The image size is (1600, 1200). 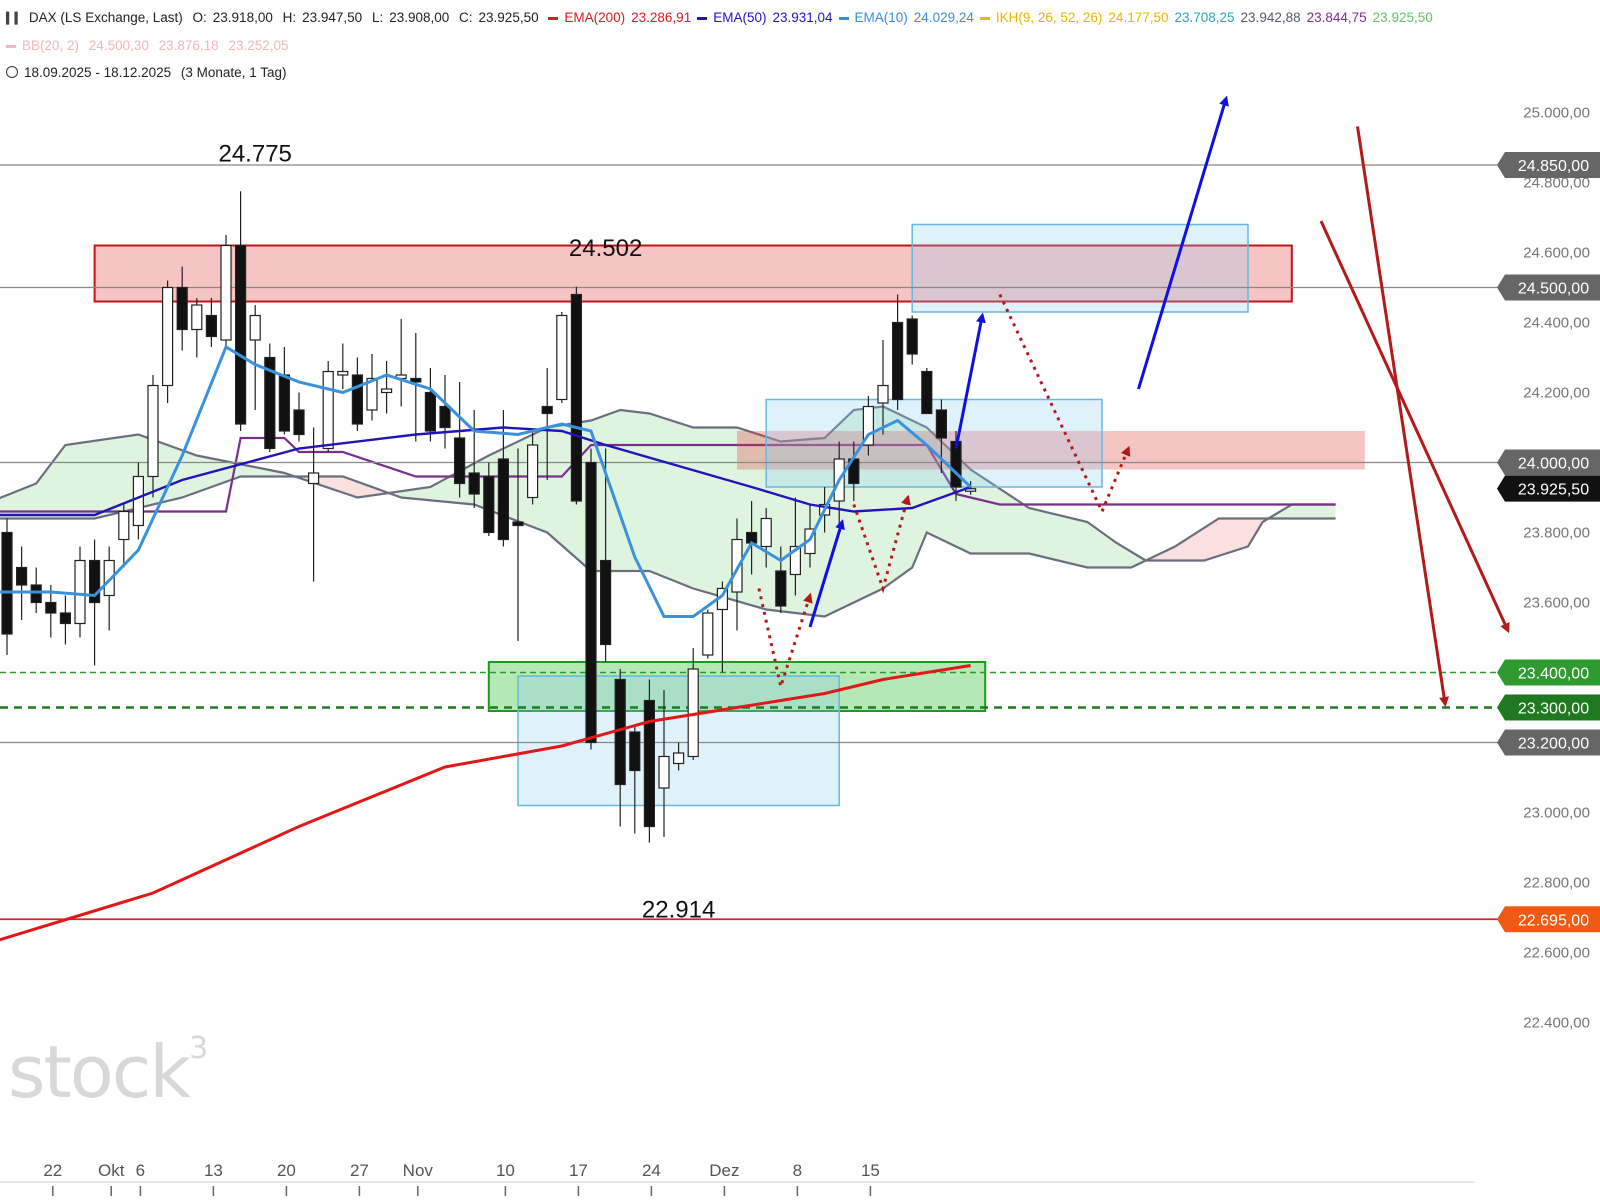 I want to click on watermark-text: stock, so click(x=99, y=1072).